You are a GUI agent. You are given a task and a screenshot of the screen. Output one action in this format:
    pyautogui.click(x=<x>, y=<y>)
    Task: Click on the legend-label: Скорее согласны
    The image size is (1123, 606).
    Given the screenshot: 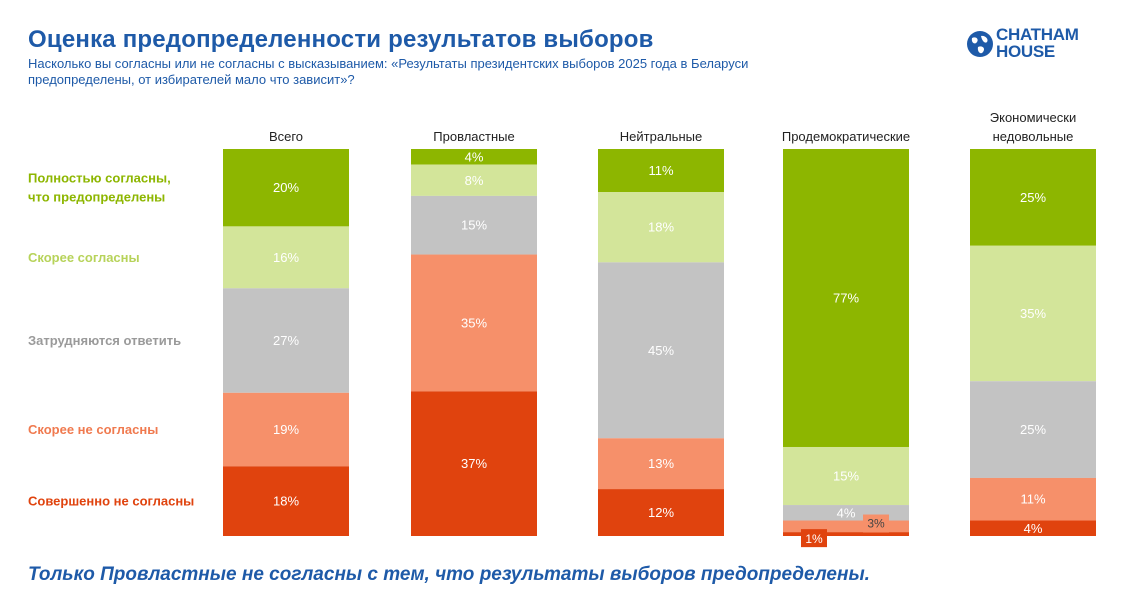 What is the action you would take?
    pyautogui.click(x=84, y=257)
    